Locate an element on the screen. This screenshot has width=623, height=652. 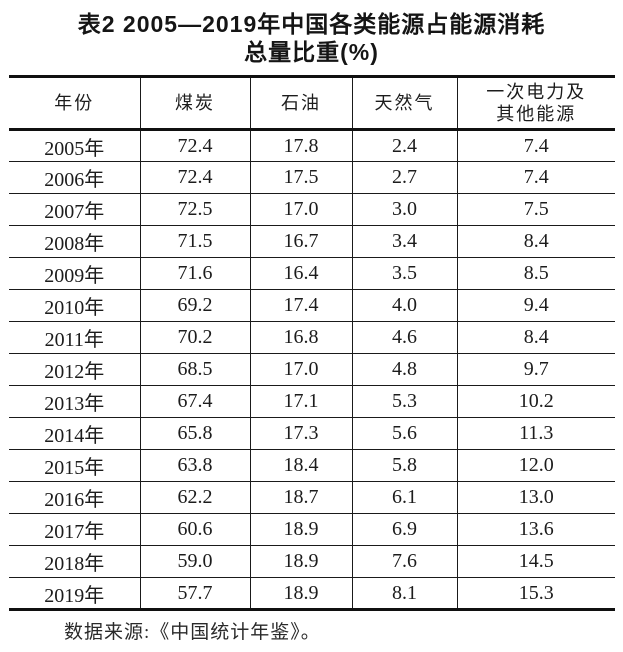
year-cell: 2017年 is located at coordinates (75, 529).